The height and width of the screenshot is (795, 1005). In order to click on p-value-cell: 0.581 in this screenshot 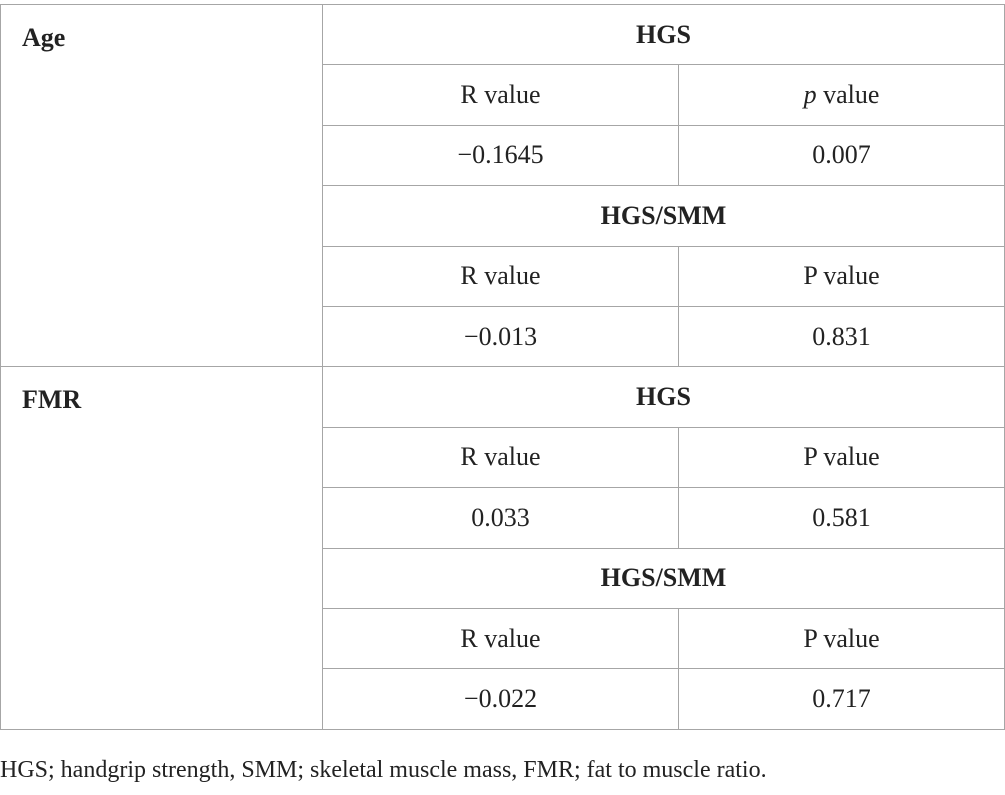, I will do `click(841, 518)`.